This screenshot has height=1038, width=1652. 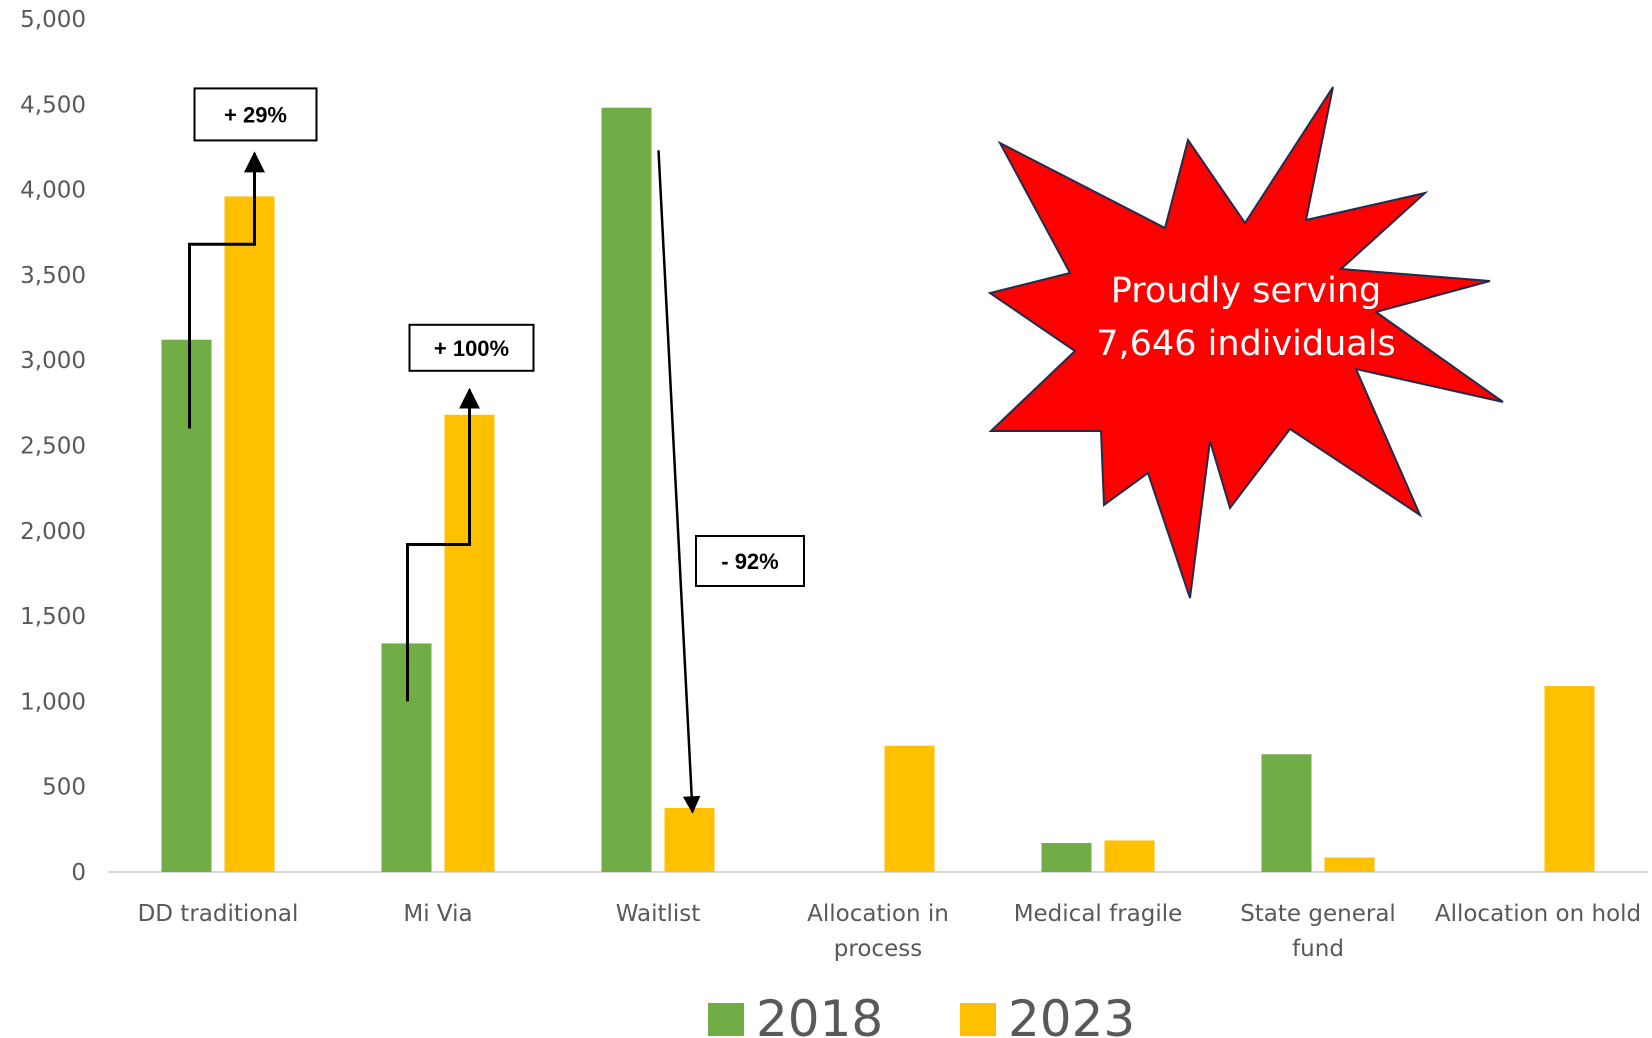 I want to click on annotation-label: - 92%, so click(x=749, y=561).